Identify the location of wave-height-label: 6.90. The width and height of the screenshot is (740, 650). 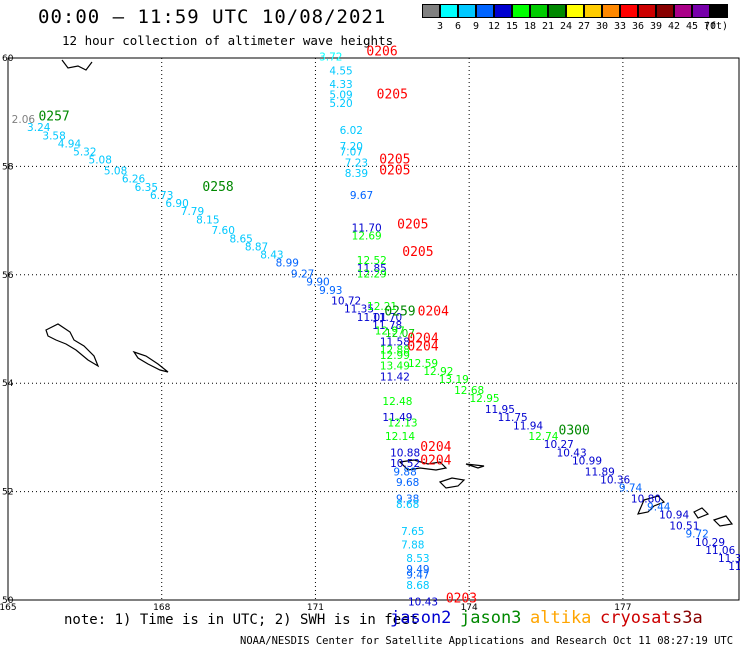
(176, 204).